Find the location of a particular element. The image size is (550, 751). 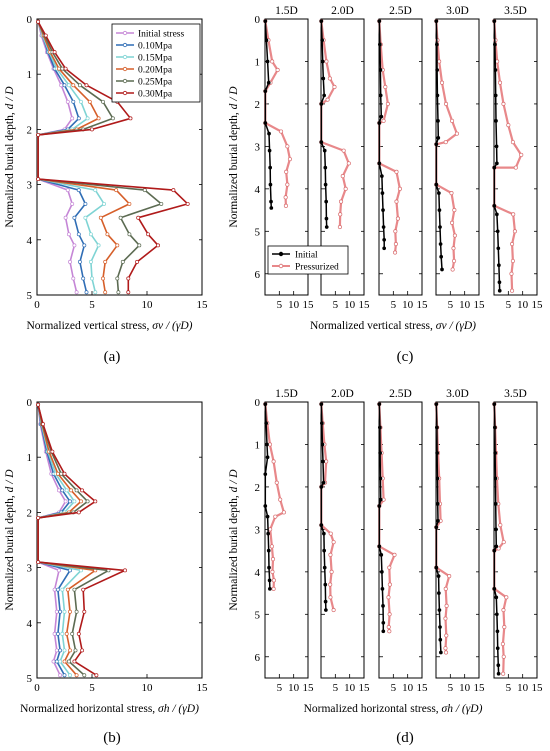

panel-d-subplot-4-initial-point is located at coordinates (436, 527).